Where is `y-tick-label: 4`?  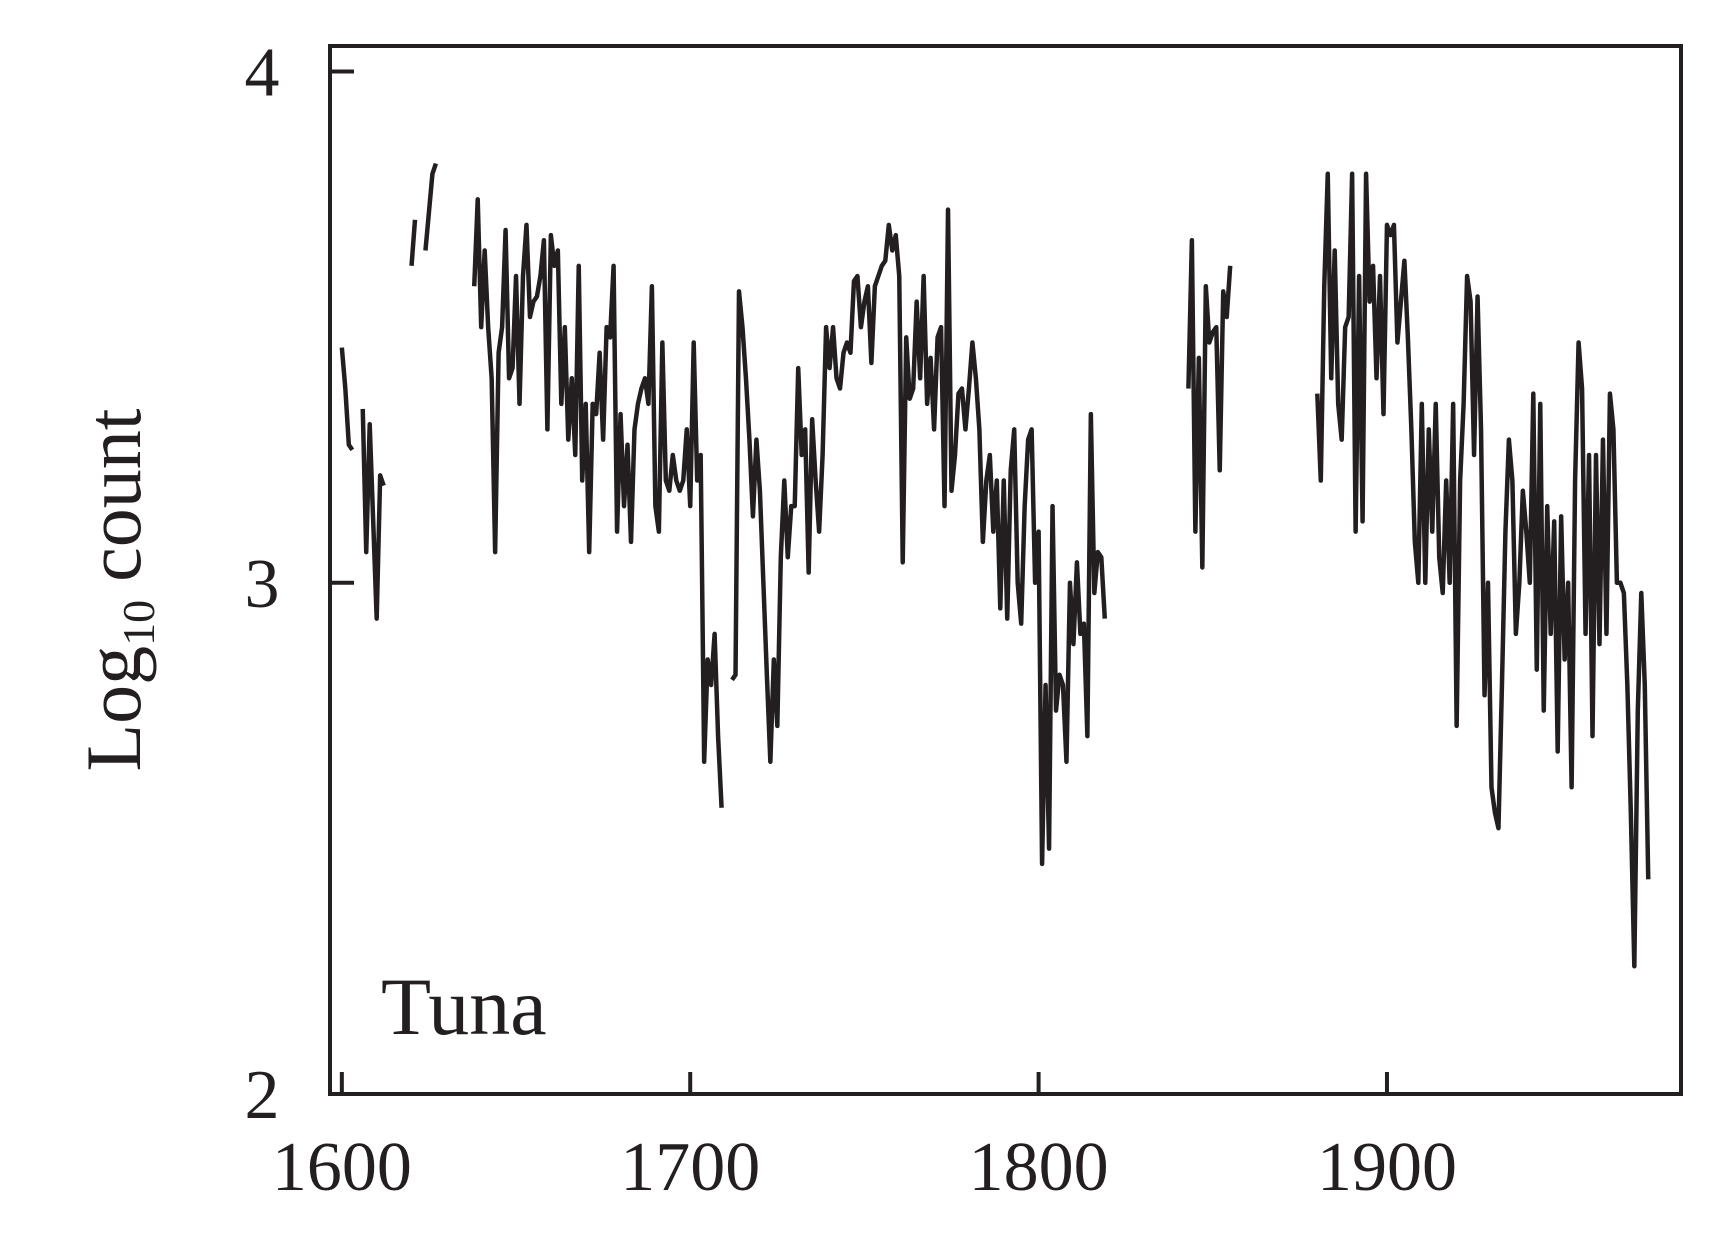 y-tick-label: 4 is located at coordinates (262, 73).